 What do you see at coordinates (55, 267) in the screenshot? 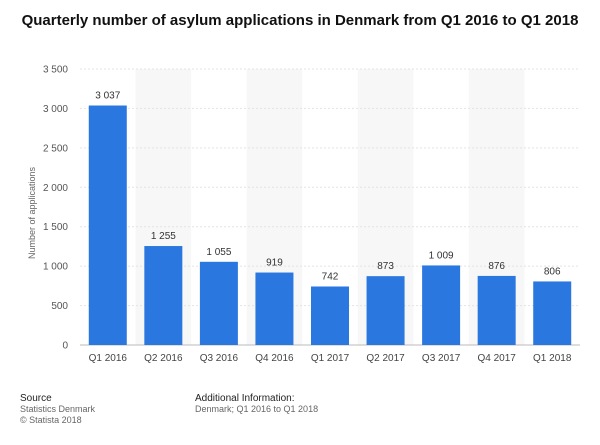
I see `y-tick-label: 1 000` at bounding box center [55, 267].